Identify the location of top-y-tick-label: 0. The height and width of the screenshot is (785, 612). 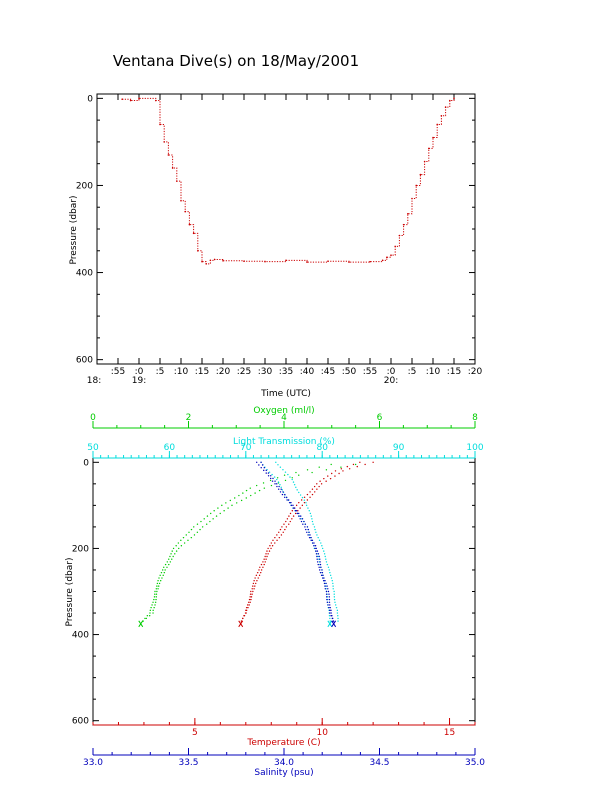
(90, 99).